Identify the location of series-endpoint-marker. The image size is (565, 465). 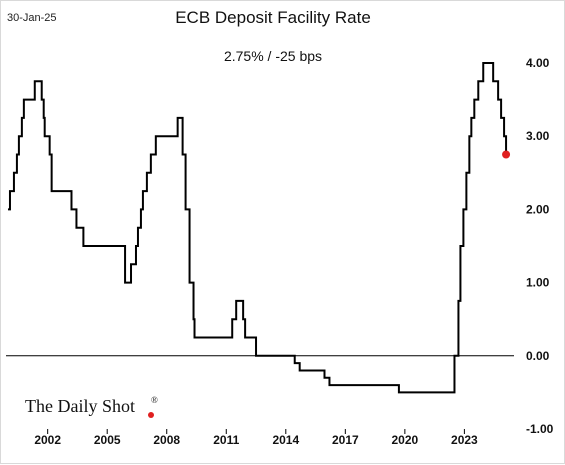
(506, 154).